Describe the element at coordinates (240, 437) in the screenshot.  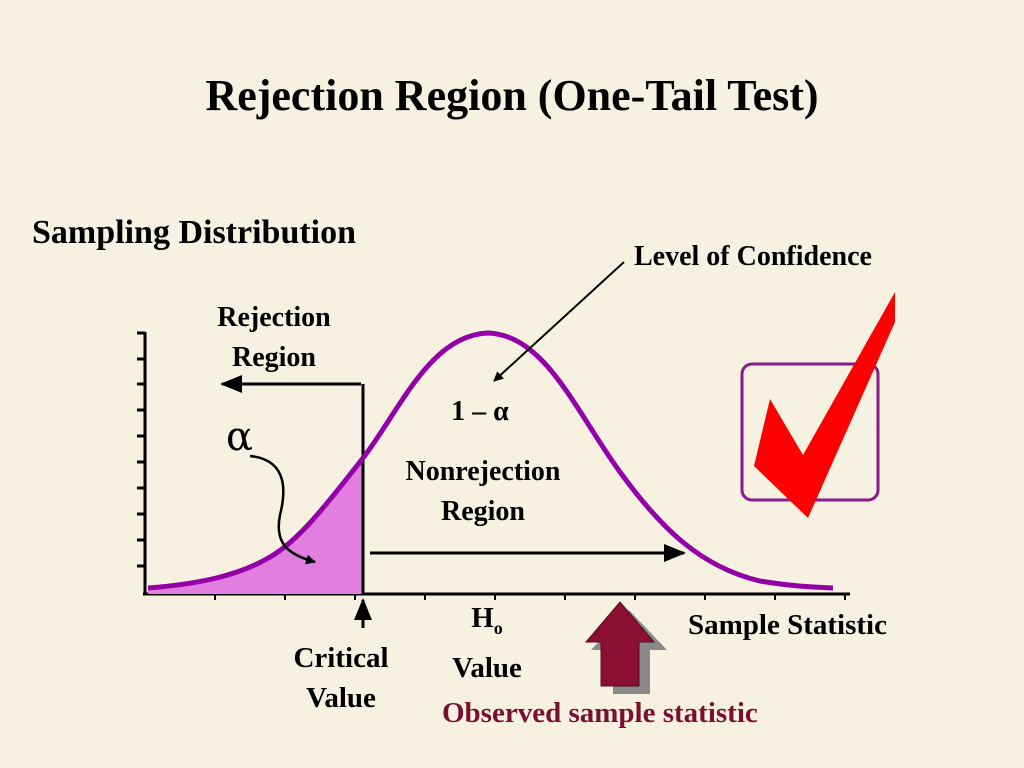
I see `alpha-symbol: α` at that location.